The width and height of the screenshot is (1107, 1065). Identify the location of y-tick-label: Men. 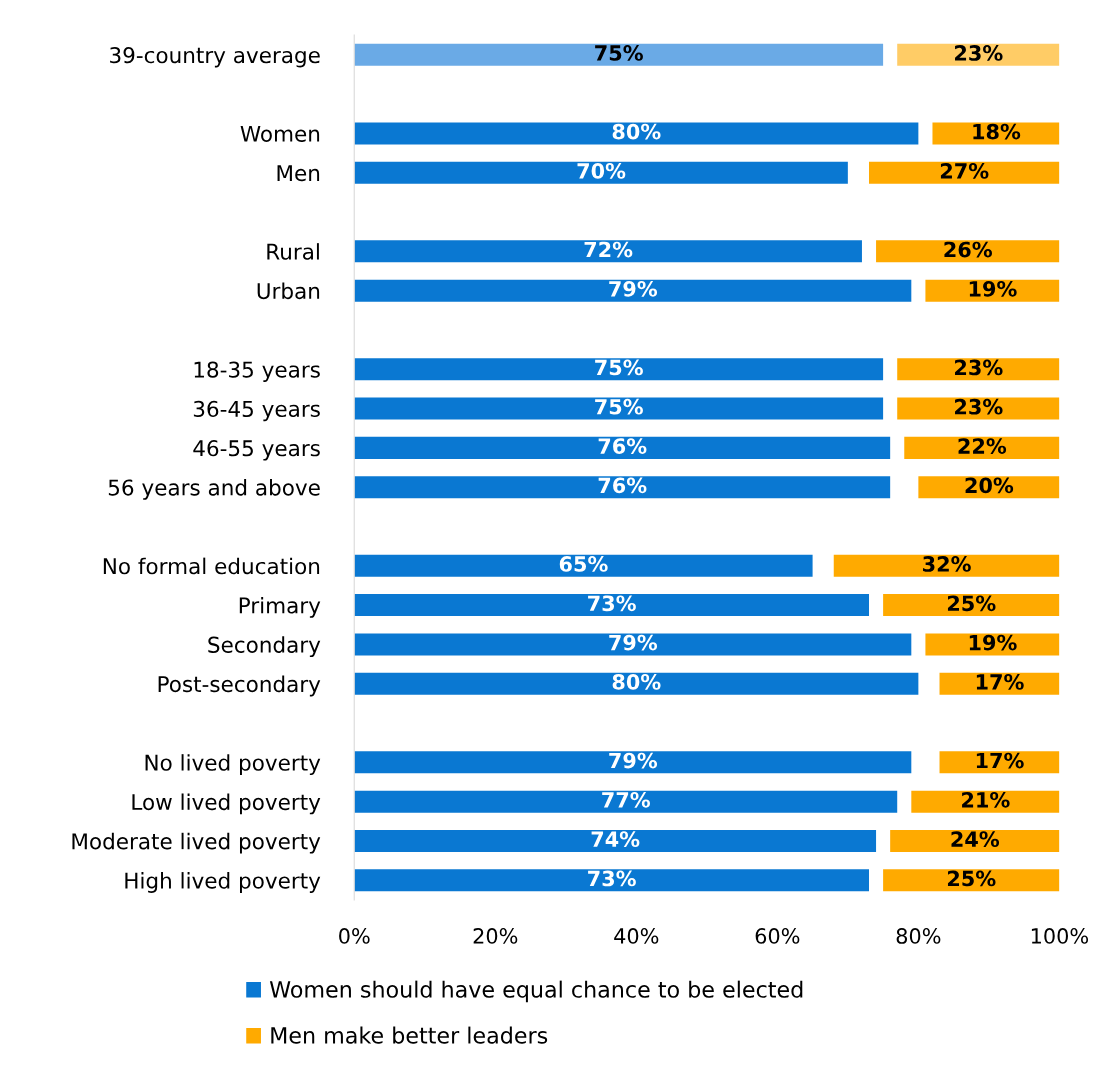
(298, 173).